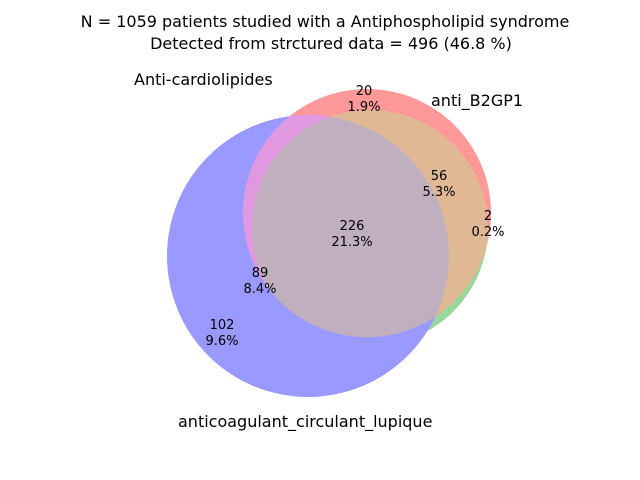 The width and height of the screenshot is (640, 480). What do you see at coordinates (364, 91) in the screenshot?
I see `region-count: 20` at bounding box center [364, 91].